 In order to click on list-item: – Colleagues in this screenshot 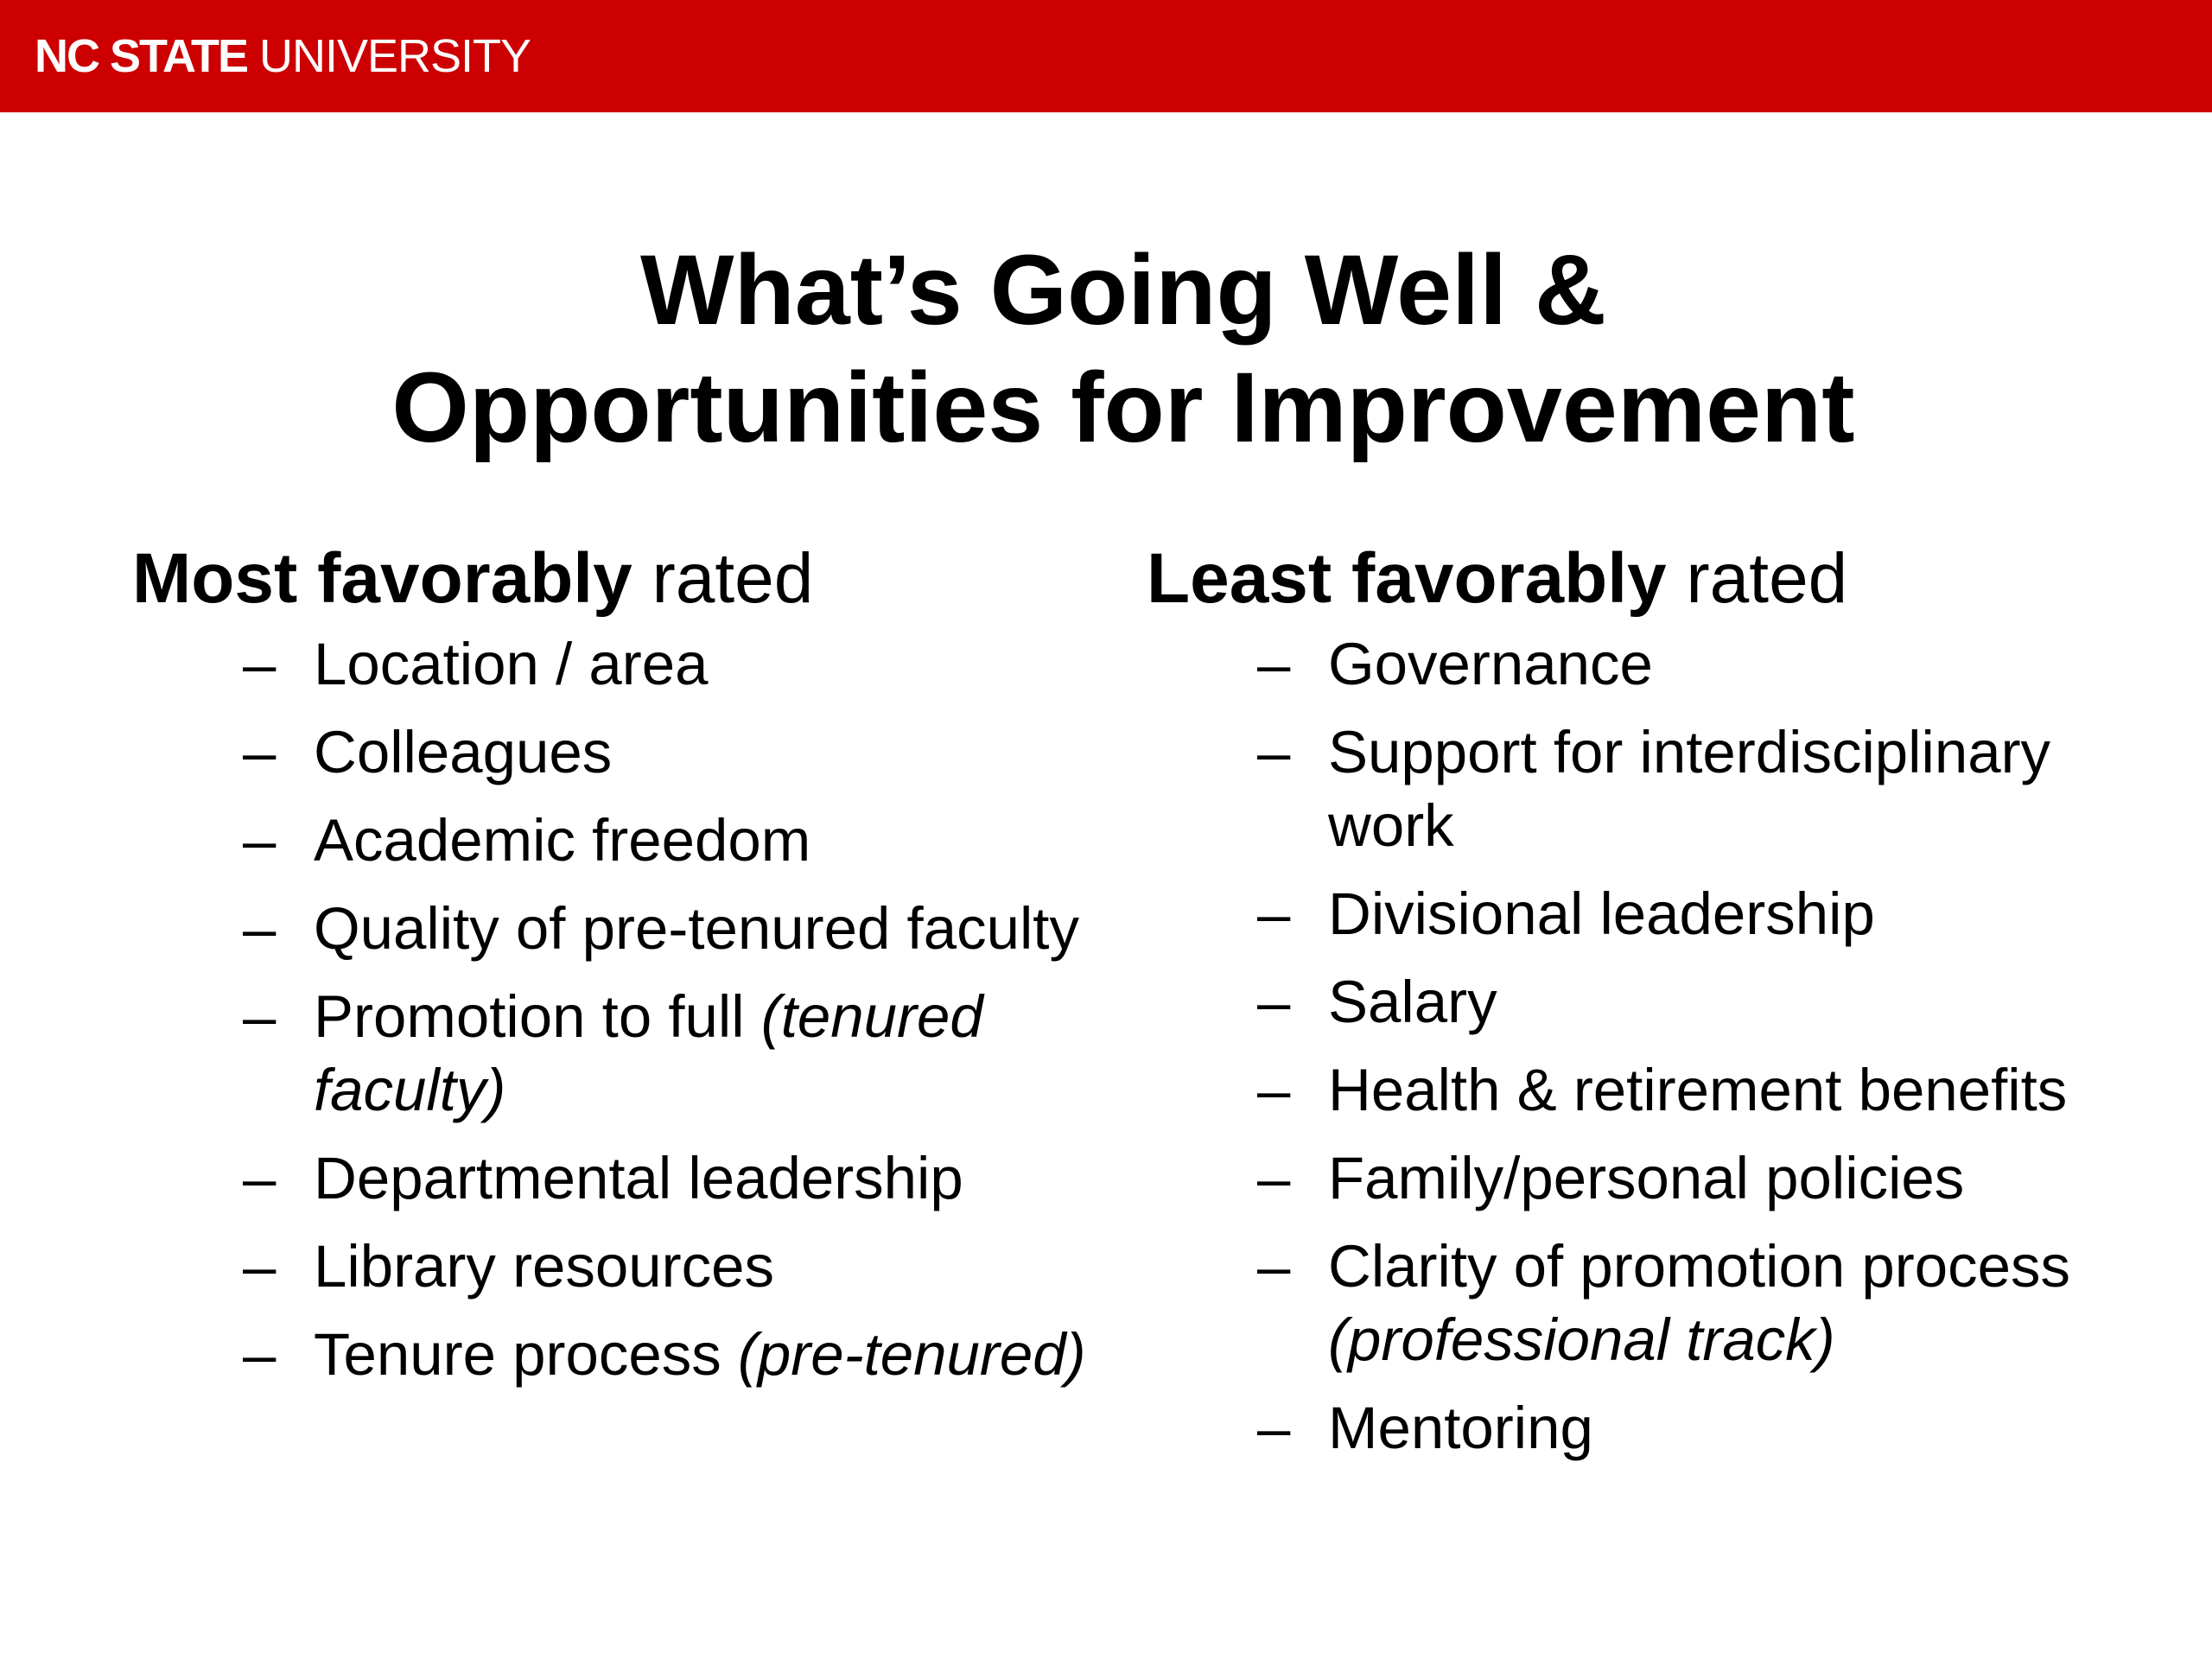, I will do `click(624, 752)`.